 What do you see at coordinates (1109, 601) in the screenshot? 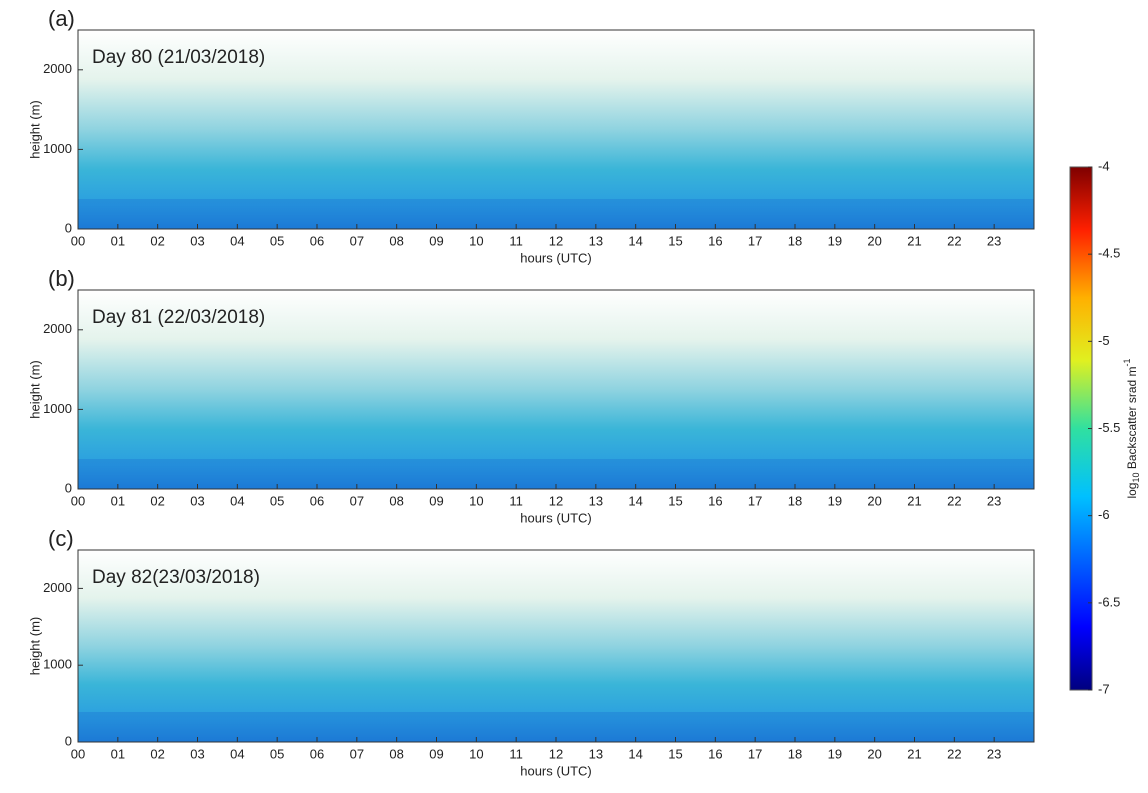
I see `colorbar-tick-label: -6.5` at bounding box center [1109, 601].